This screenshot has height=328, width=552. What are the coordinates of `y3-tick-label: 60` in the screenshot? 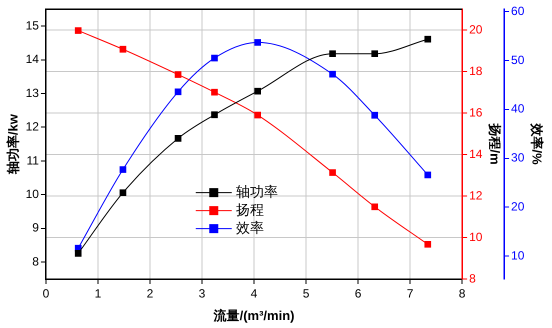 It's located at (518, 11).